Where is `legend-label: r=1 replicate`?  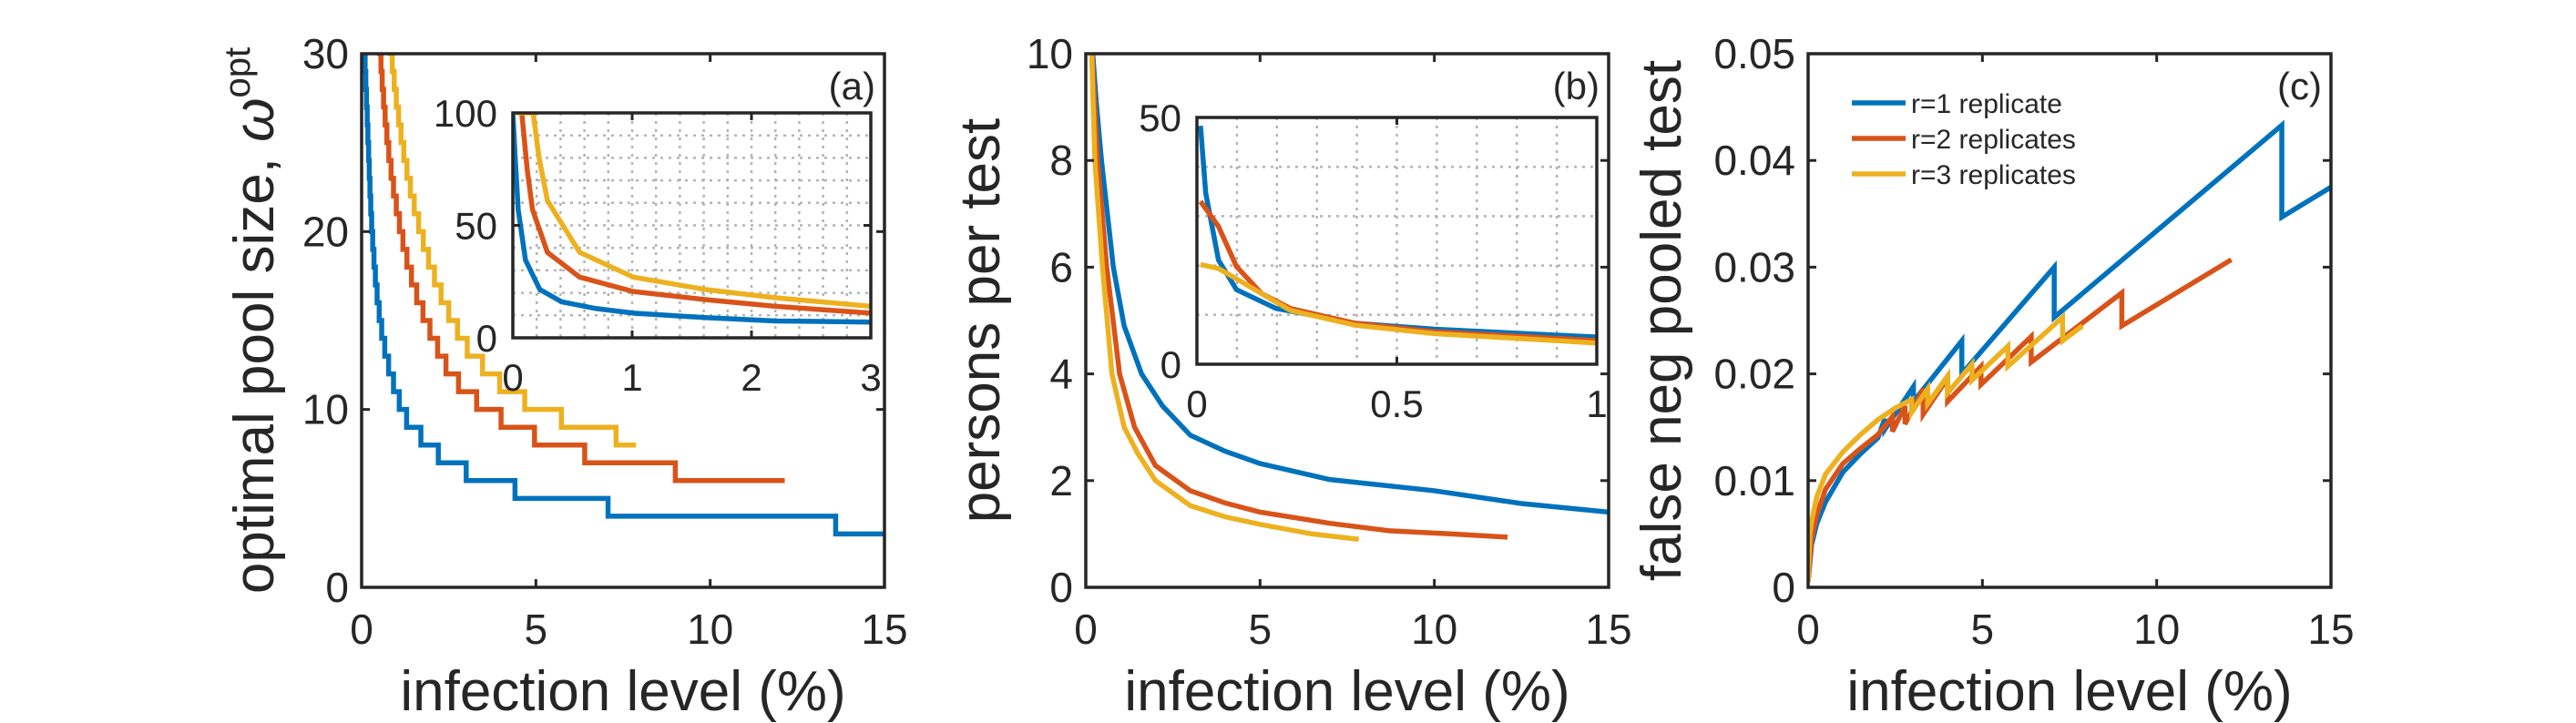
legend-label: r=1 replicate is located at coordinates (1987, 104).